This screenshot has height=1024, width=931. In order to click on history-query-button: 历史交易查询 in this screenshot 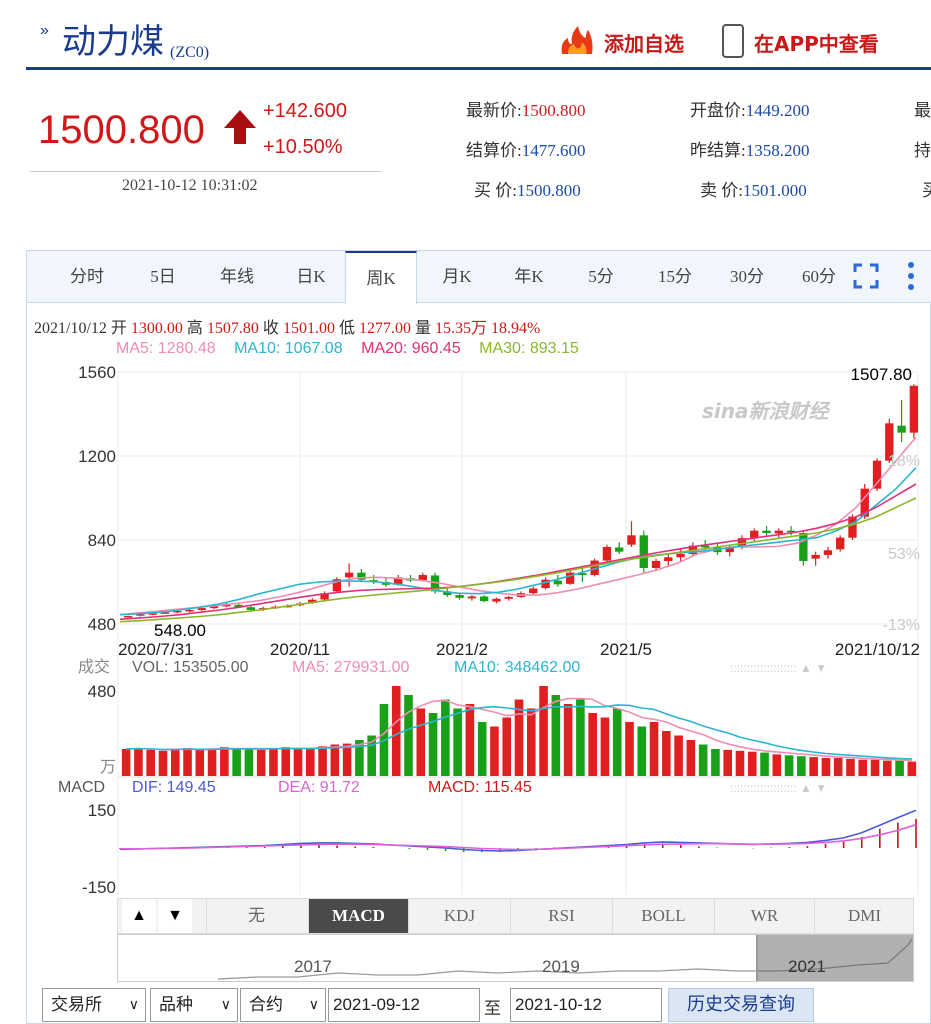, I will do `click(741, 1005)`.